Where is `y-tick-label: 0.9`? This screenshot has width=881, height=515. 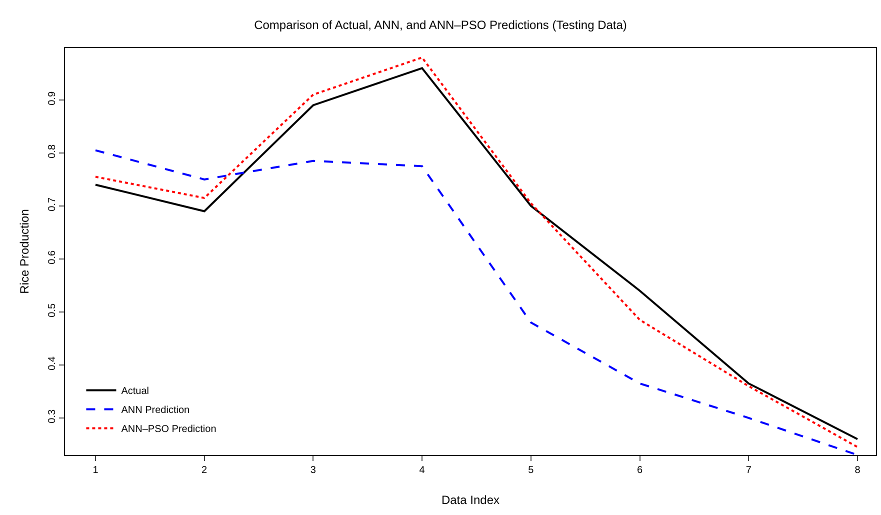 y-tick-label: 0.9 is located at coordinates (52, 98).